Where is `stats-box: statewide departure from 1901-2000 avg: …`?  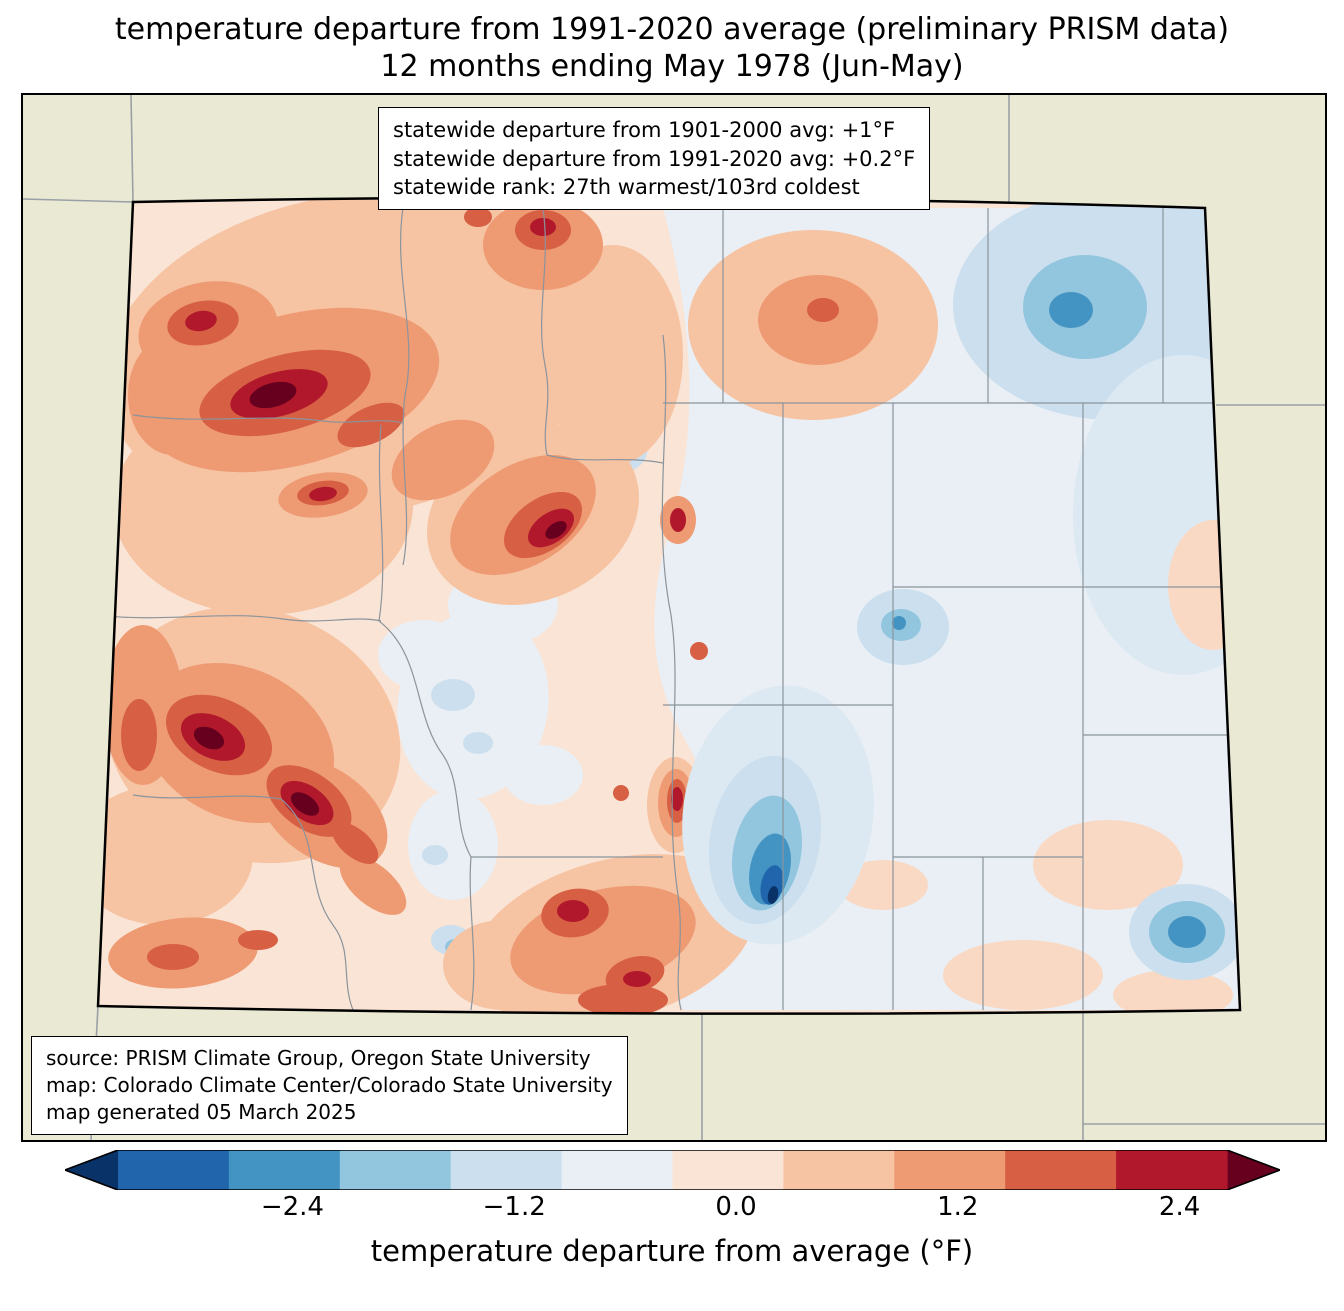
stats-box: statewide departure from 1901-2000 avg: … is located at coordinates (654, 159).